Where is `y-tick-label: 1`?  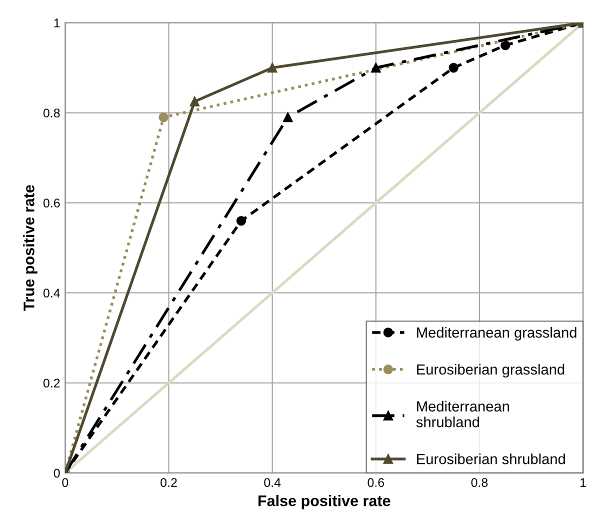
y-tick-label: 1 is located at coordinates (57, 23).